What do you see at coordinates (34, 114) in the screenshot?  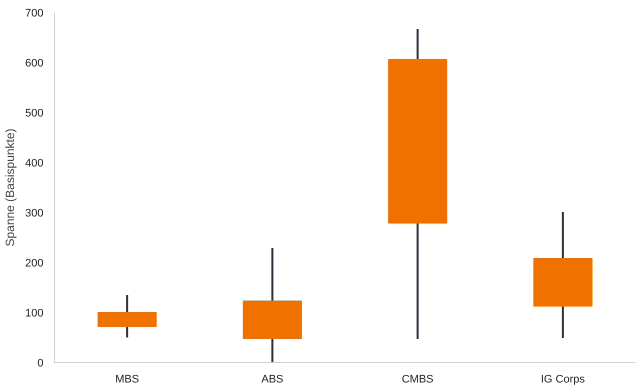 I see `y-tick-label: 500` at bounding box center [34, 114].